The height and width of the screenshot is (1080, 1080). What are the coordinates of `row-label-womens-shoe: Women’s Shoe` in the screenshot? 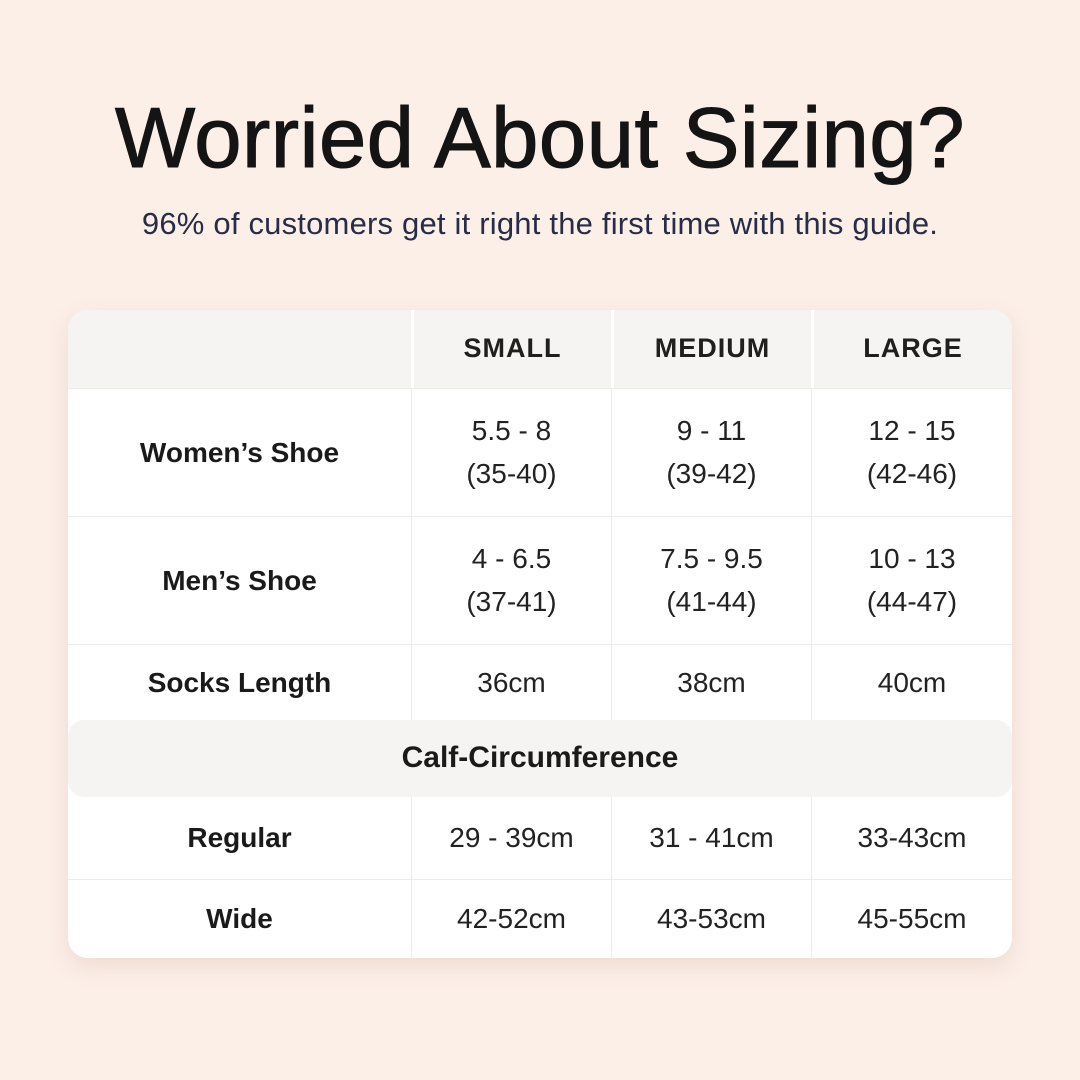 It's located at (239, 451).